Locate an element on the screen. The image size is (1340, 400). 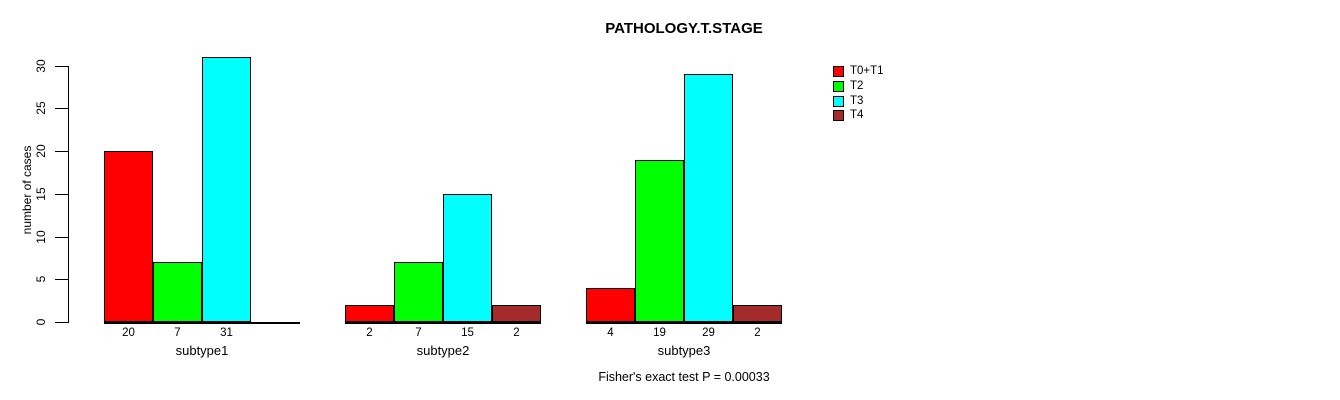
group-baseline-subtype2 is located at coordinates (443, 323).